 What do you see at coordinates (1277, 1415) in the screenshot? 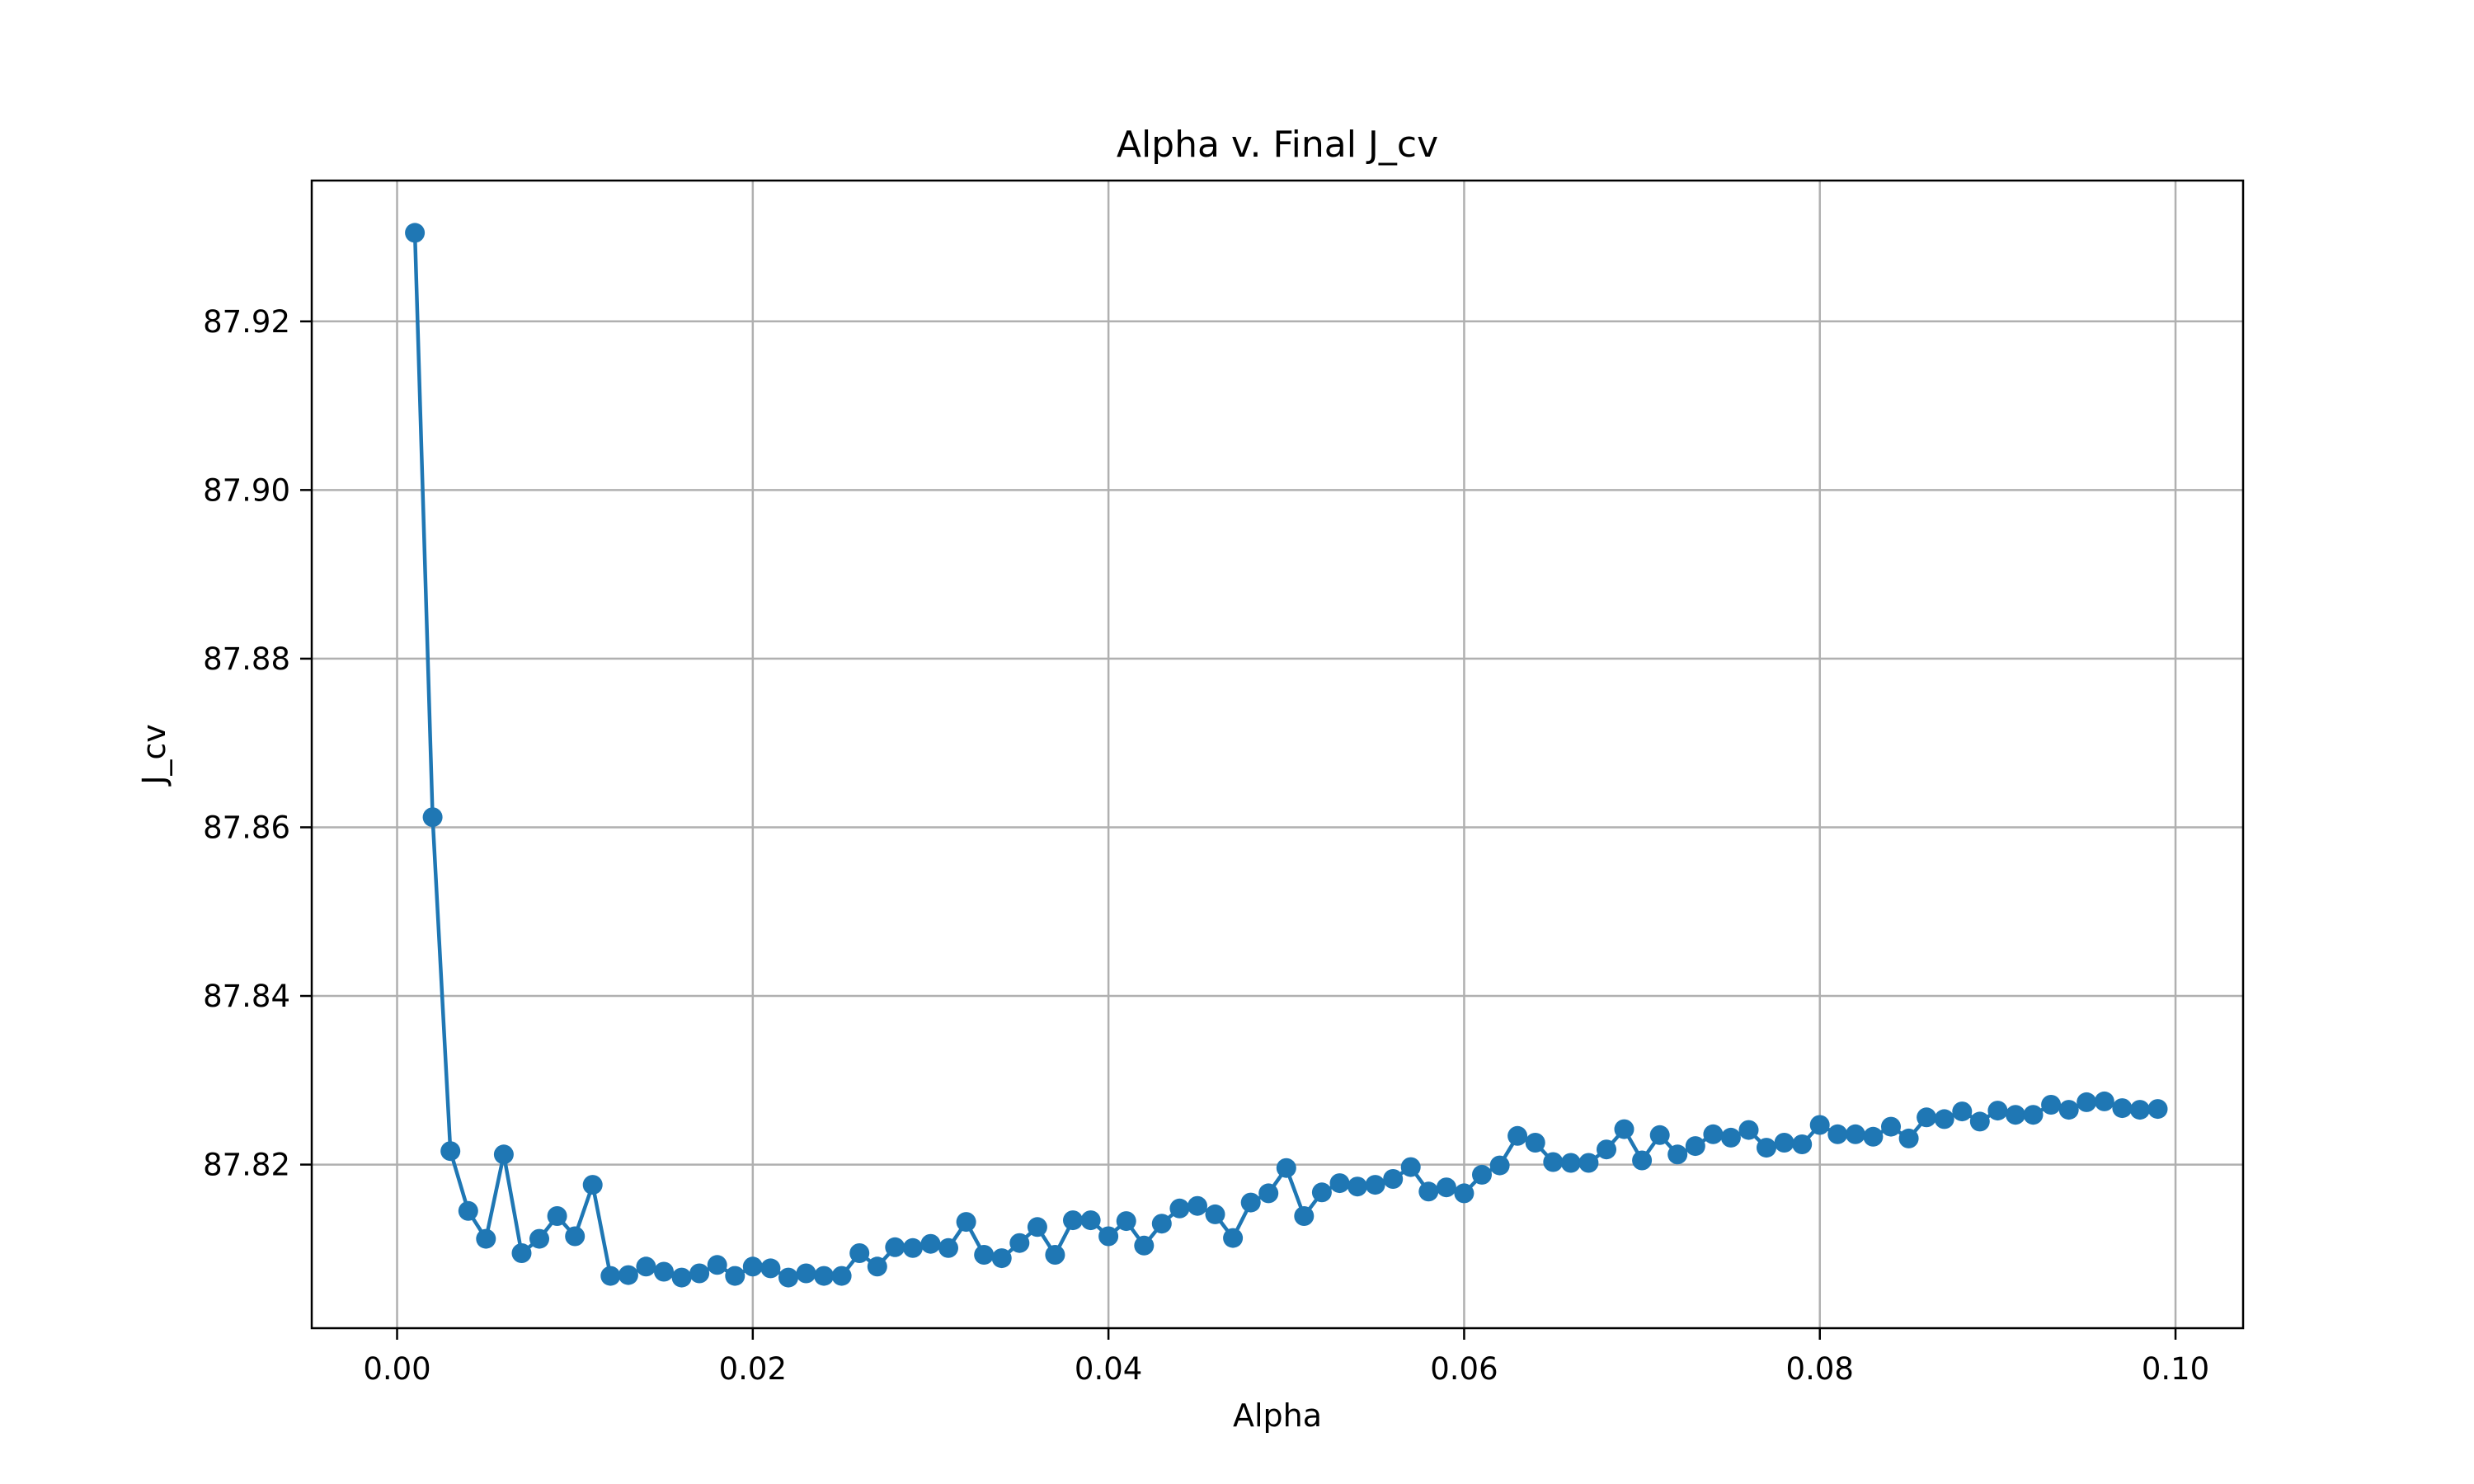
I see `x-axis-label: Alpha` at bounding box center [1277, 1415].